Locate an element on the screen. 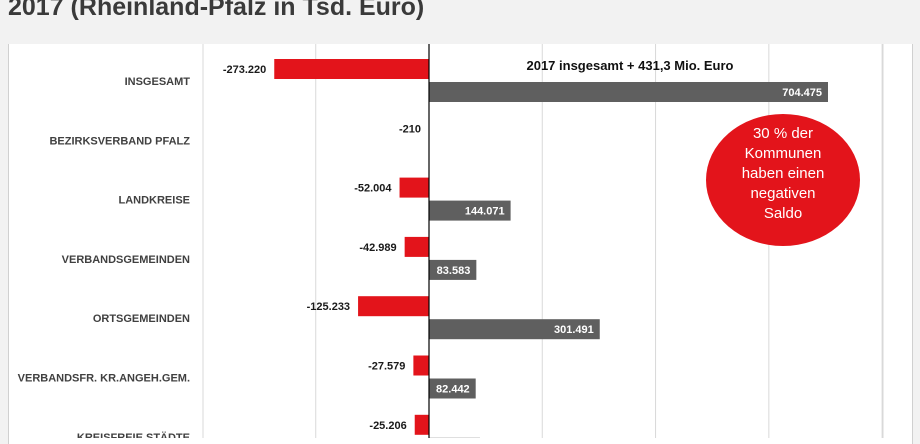 The height and width of the screenshot is (444, 920). category-label: BEZIRKSVERBAND PFALZ is located at coordinates (119, 141).